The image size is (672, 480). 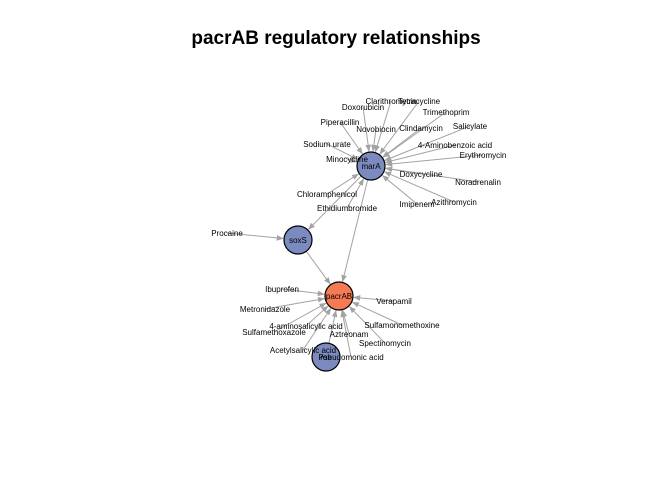 What do you see at coordinates (419, 187) in the screenshot?
I see `edge-azithromycin-to-marA` at bounding box center [419, 187].